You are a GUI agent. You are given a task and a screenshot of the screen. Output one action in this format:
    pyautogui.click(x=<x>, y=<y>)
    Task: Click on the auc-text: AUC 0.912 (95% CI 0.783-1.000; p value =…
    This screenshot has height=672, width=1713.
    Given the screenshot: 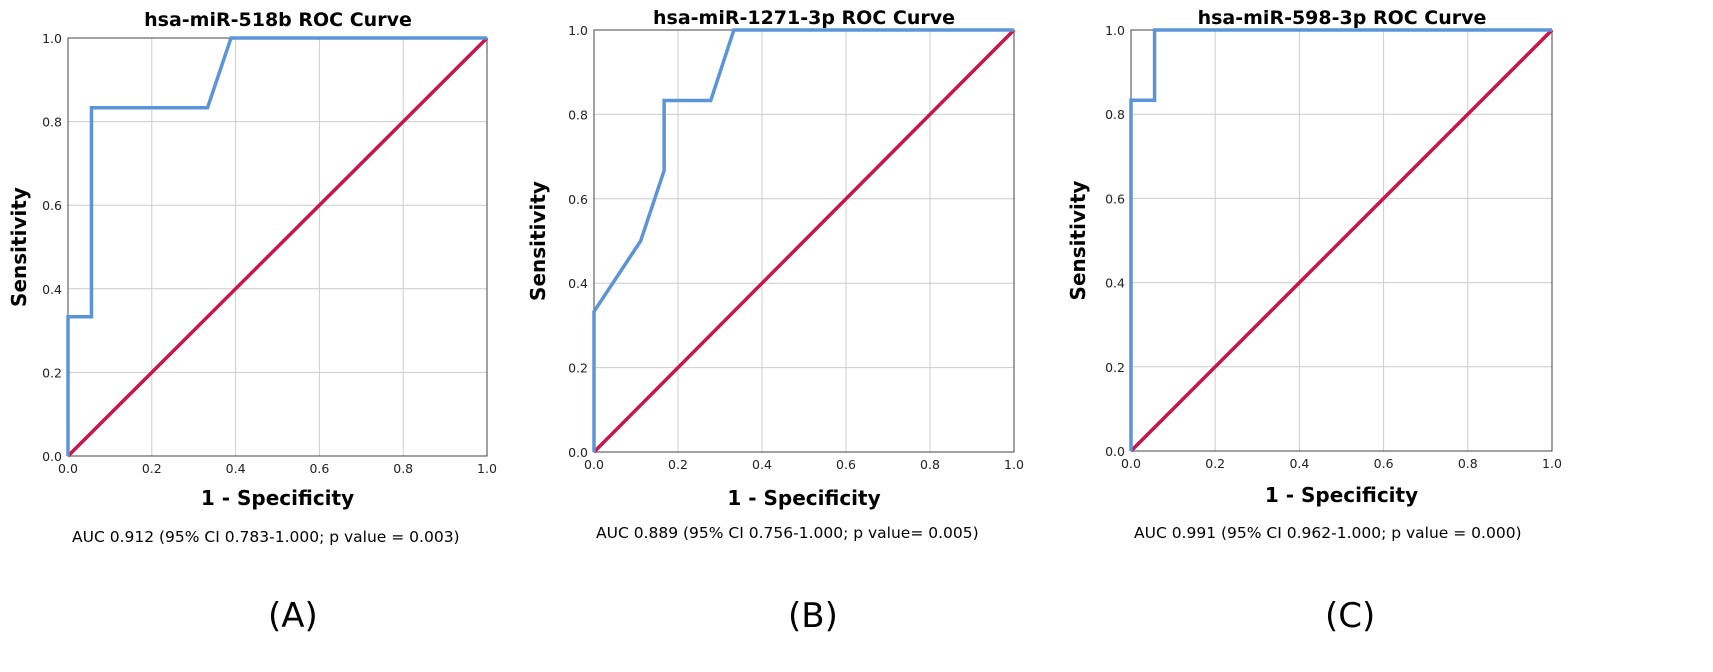 What is the action you would take?
    pyautogui.click(x=266, y=537)
    